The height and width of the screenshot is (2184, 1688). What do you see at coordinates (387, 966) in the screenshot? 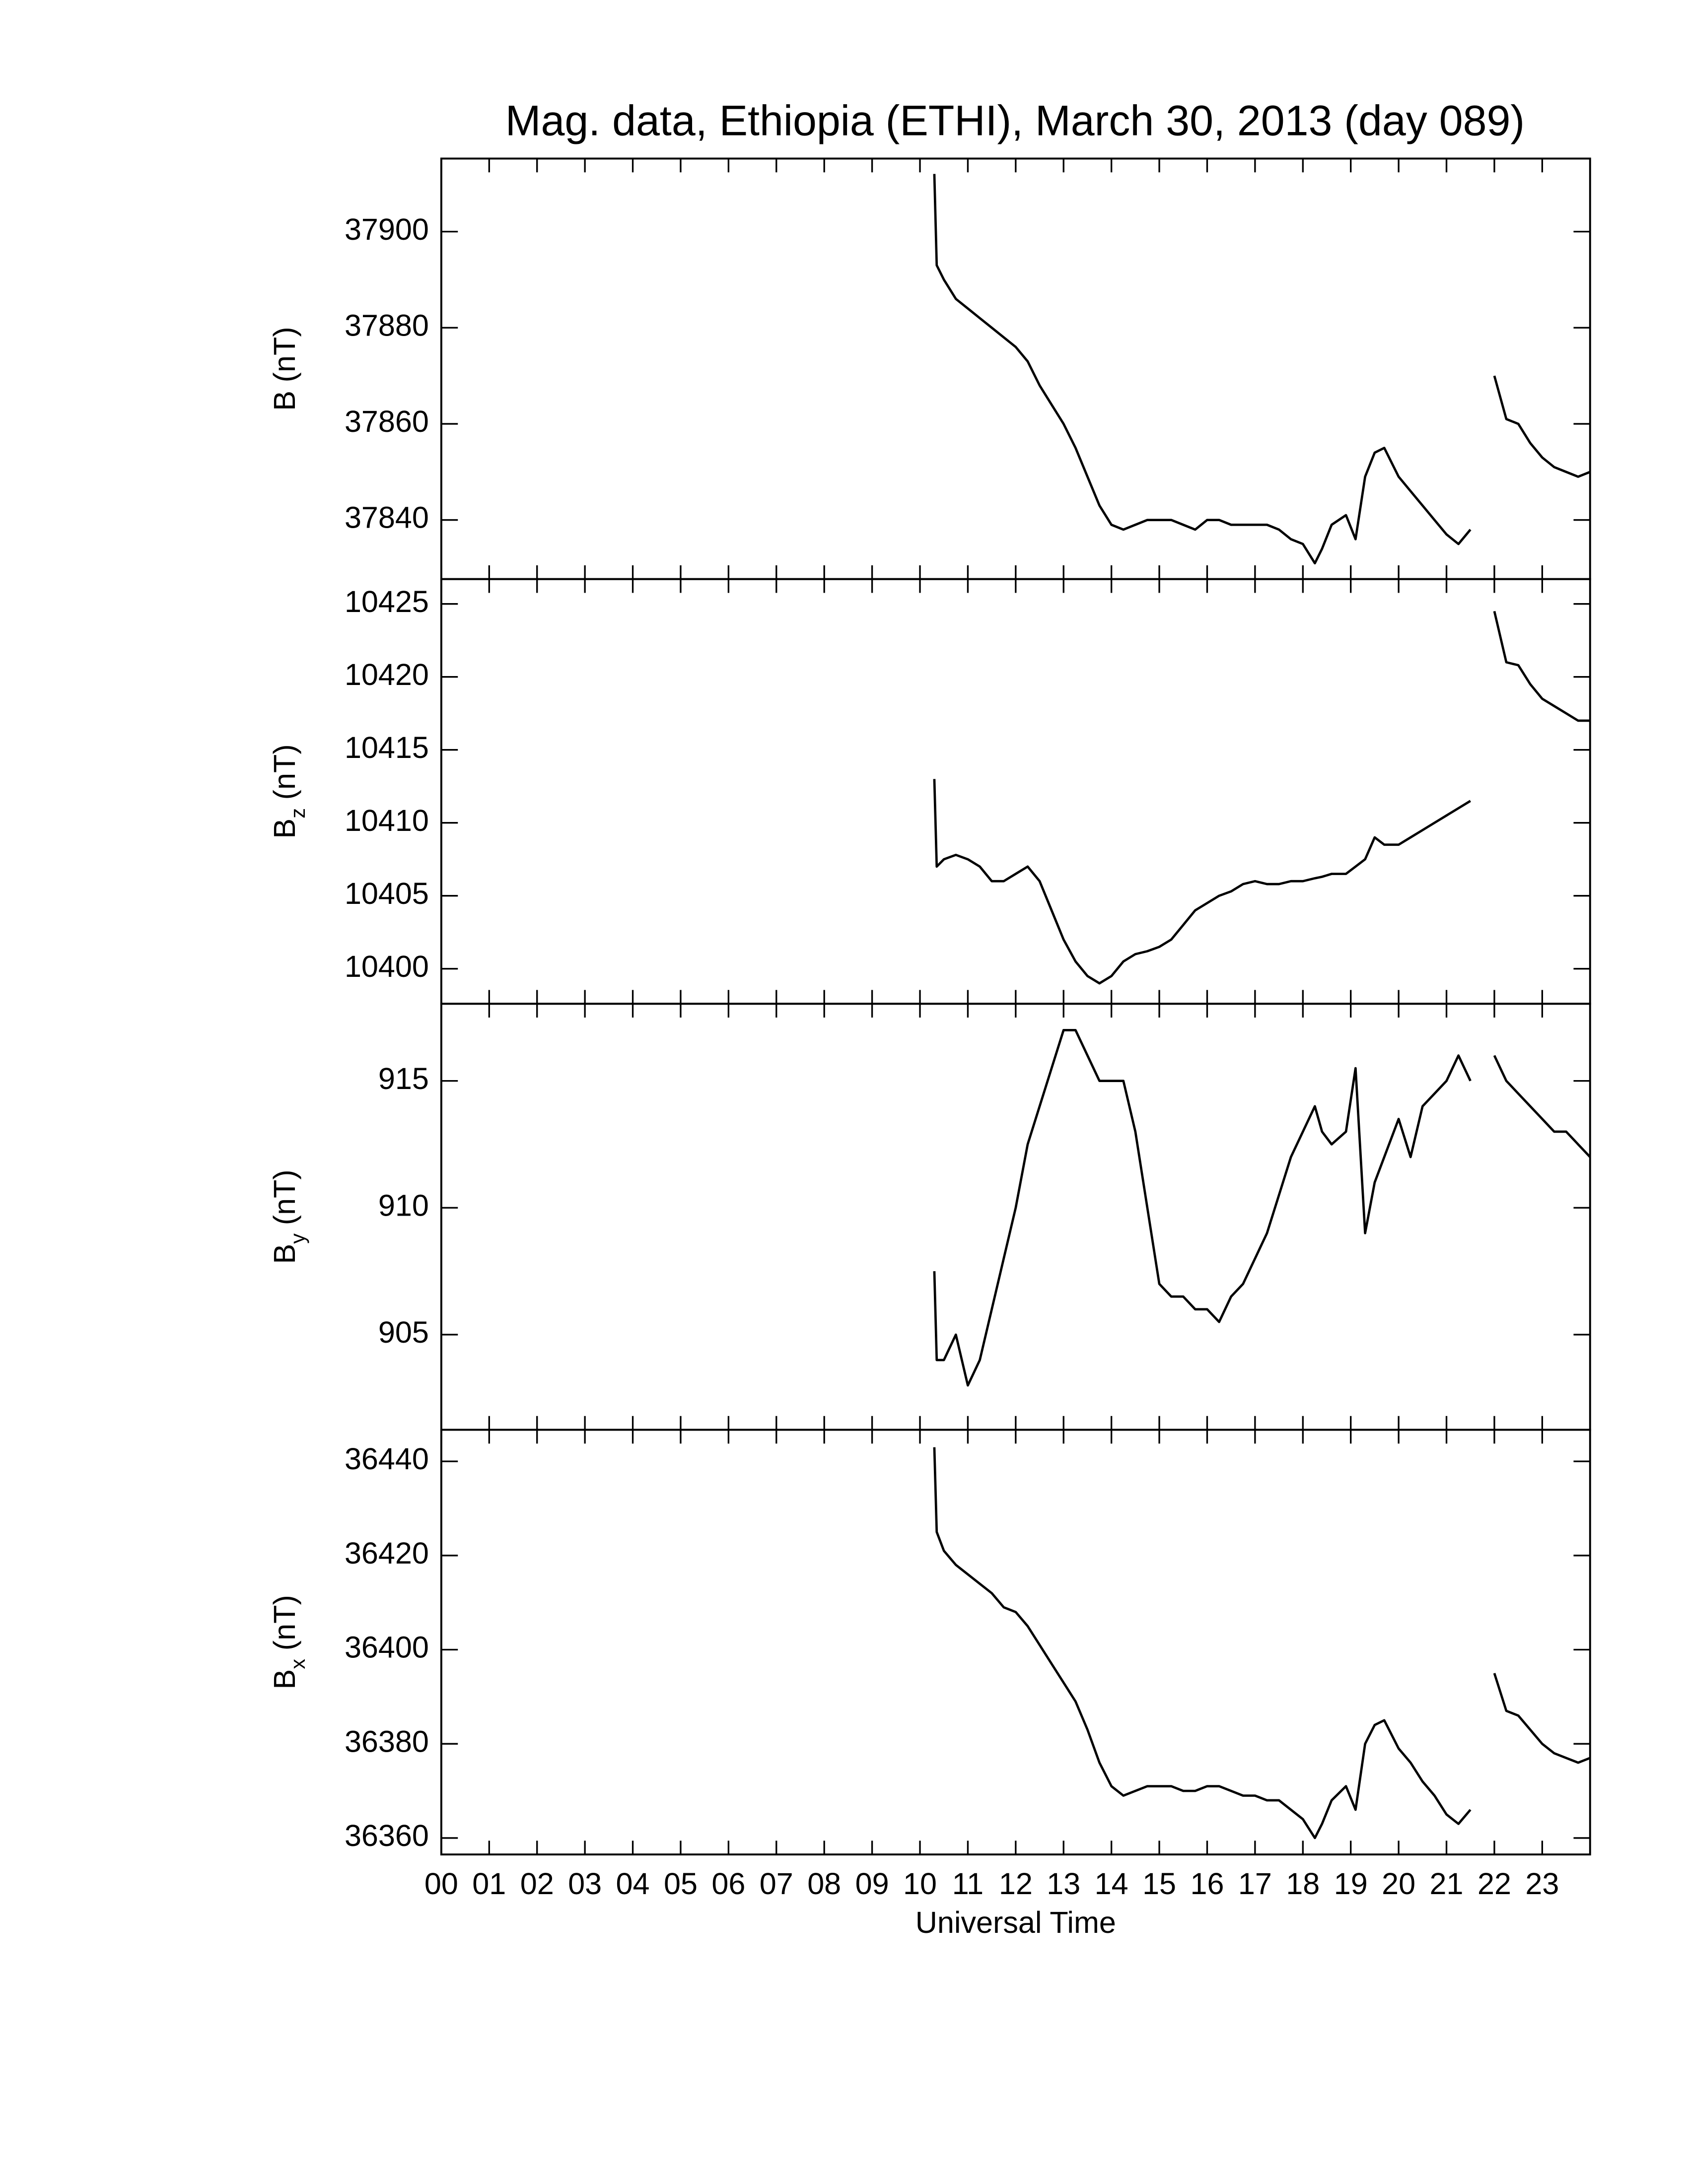
I see `y-tick-label: 10400` at bounding box center [387, 966].